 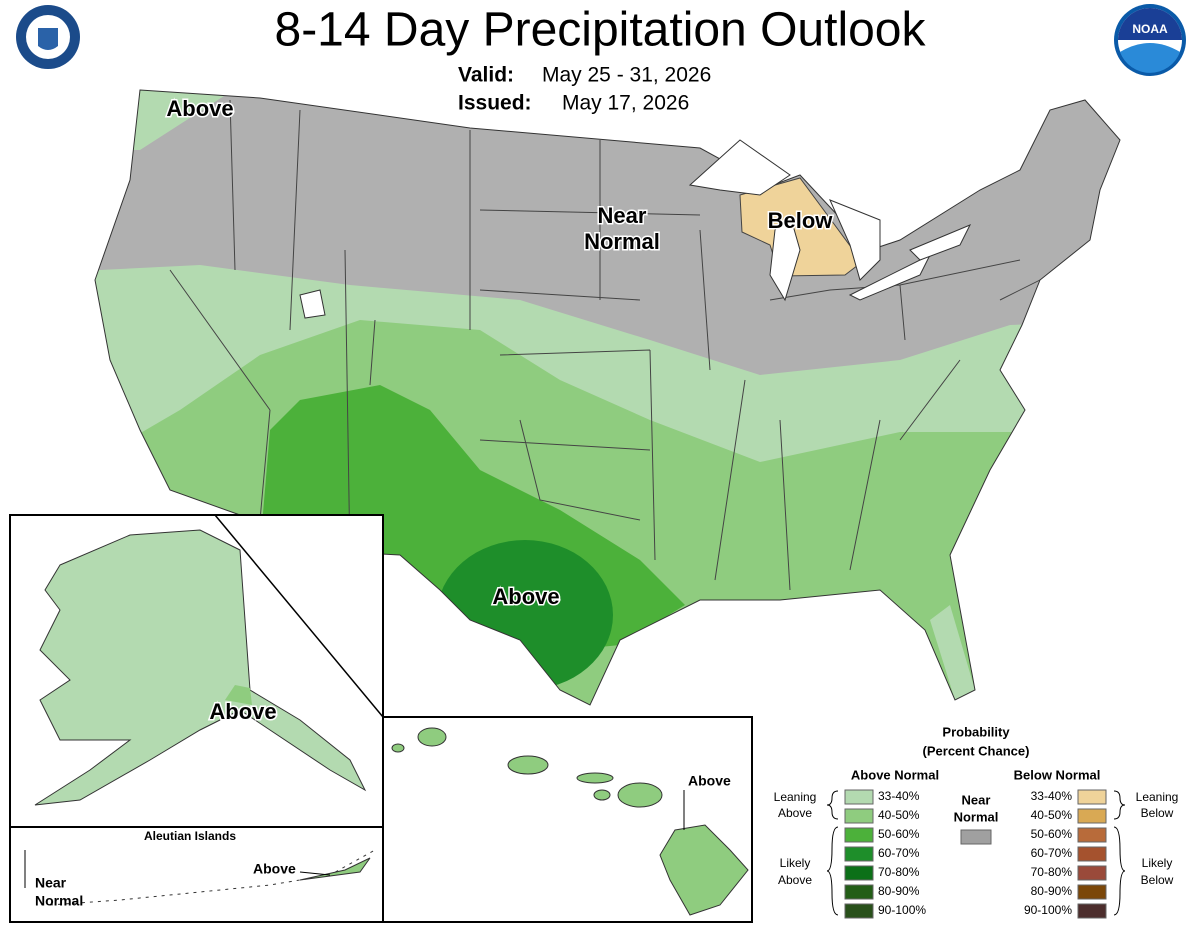 I want to click on legend-subtitle: (Percent Chance), so click(x=976, y=750).